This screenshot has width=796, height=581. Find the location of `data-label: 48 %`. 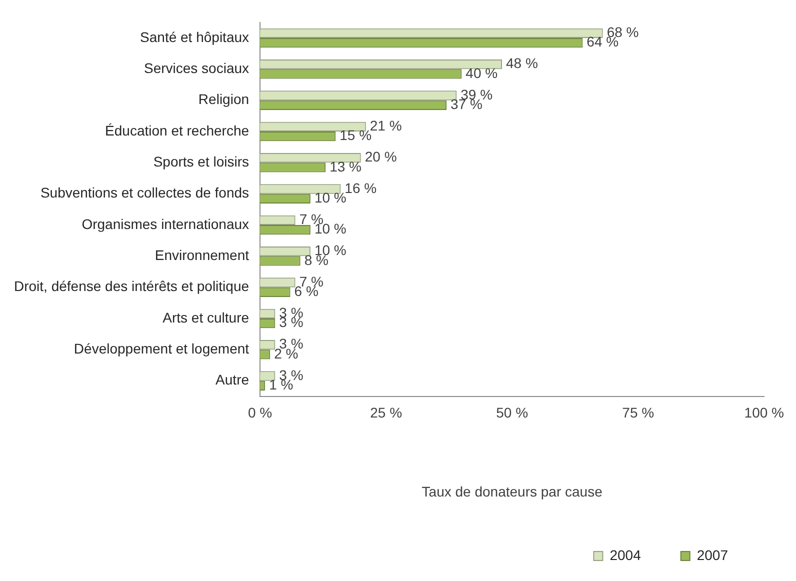

data-label: 48 % is located at coordinates (522, 63).